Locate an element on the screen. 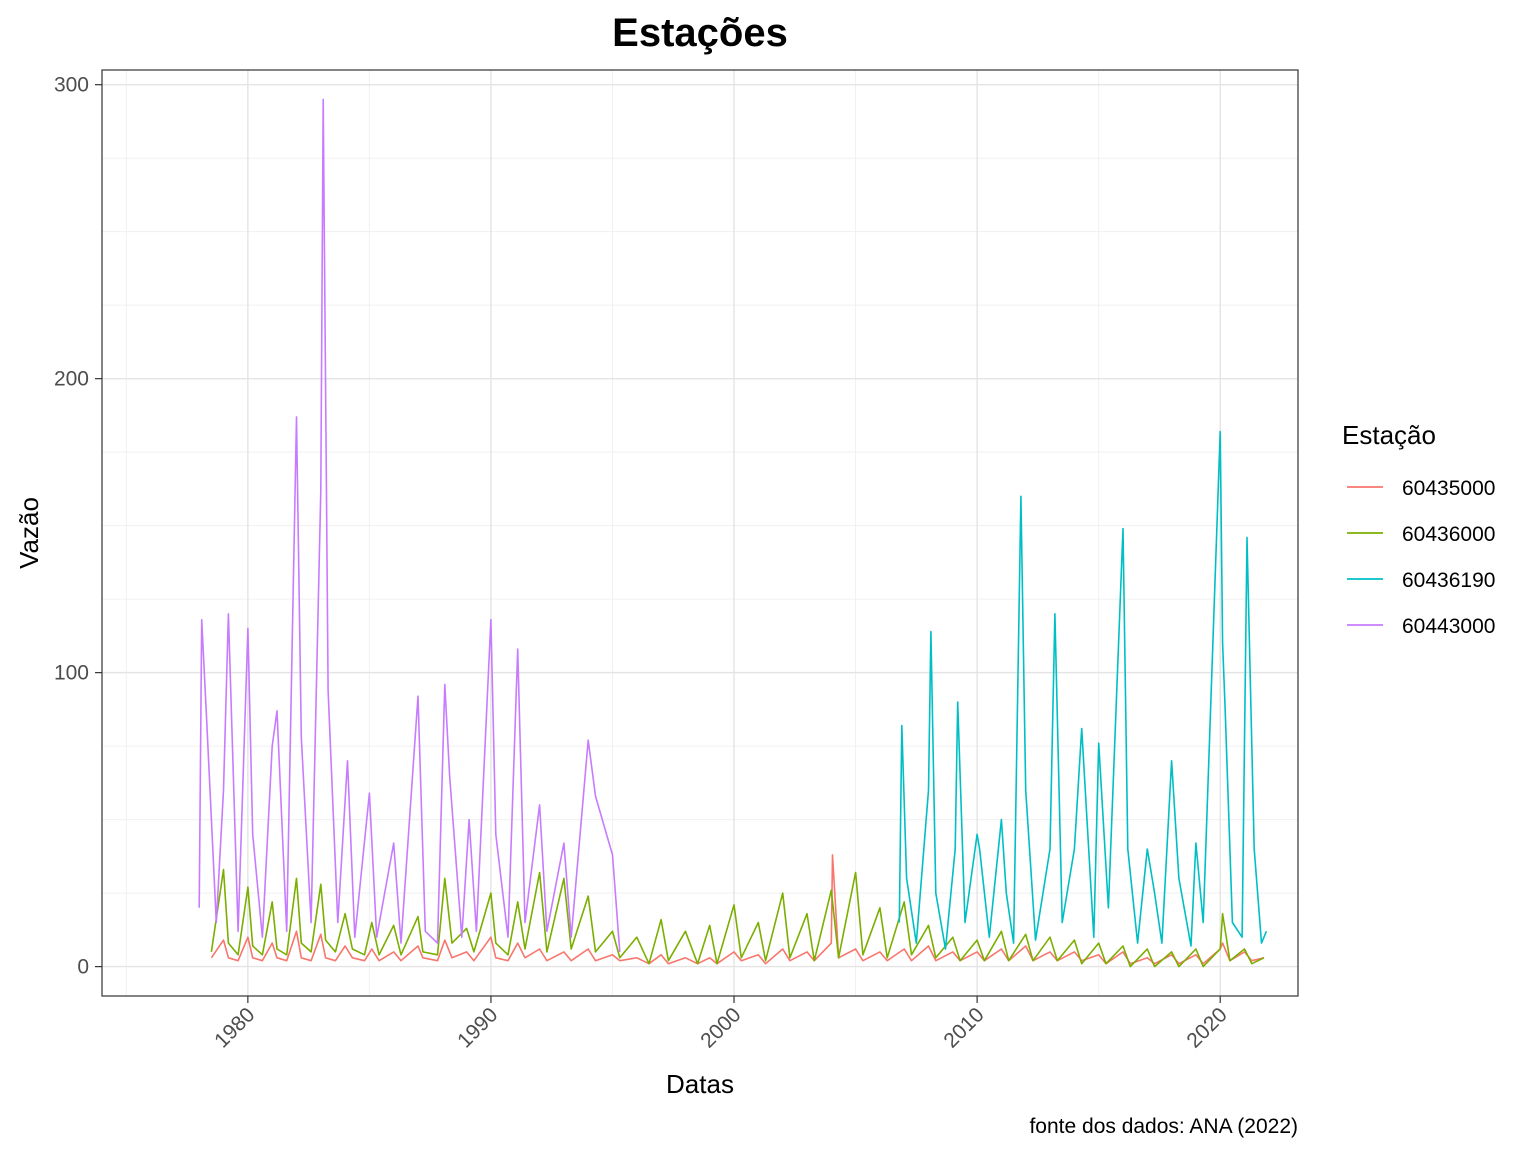 This screenshot has width=1536, height=1152. legend-label-60436190: 60436190 is located at coordinates (1448, 580).